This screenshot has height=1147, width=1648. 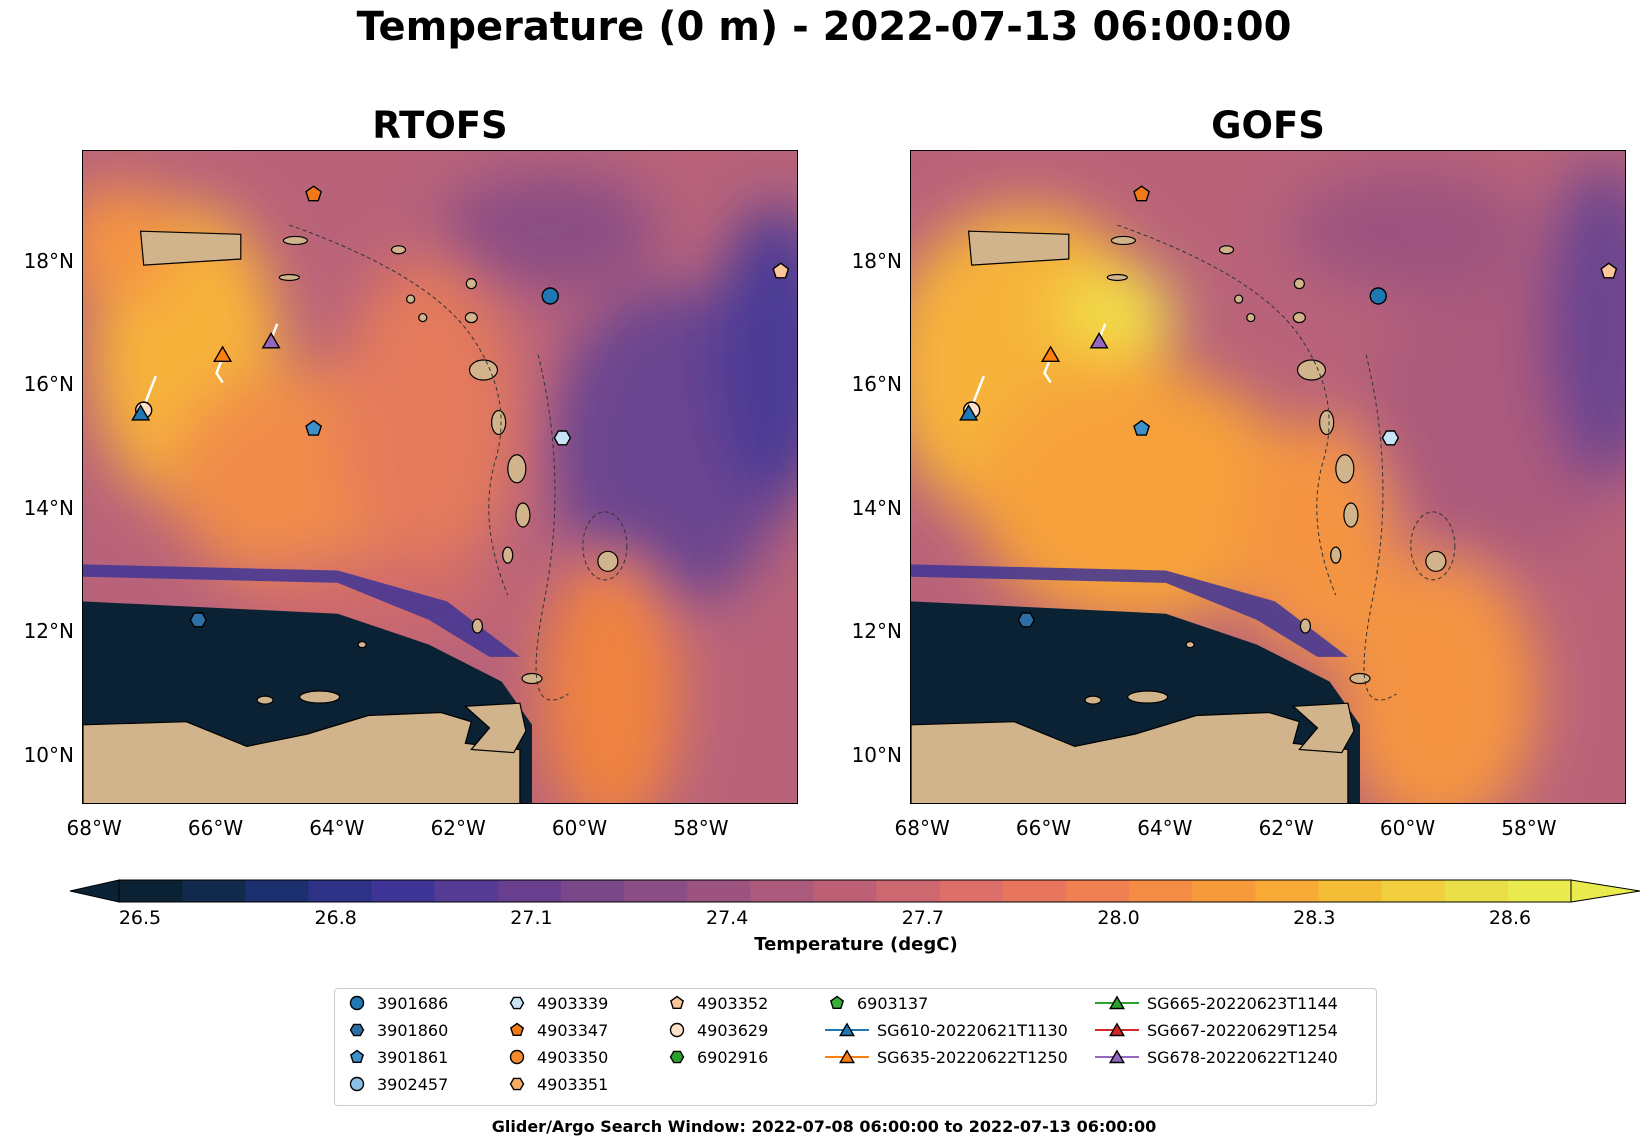 I want to click on legend-label: 6903137, so click(x=893, y=1003).